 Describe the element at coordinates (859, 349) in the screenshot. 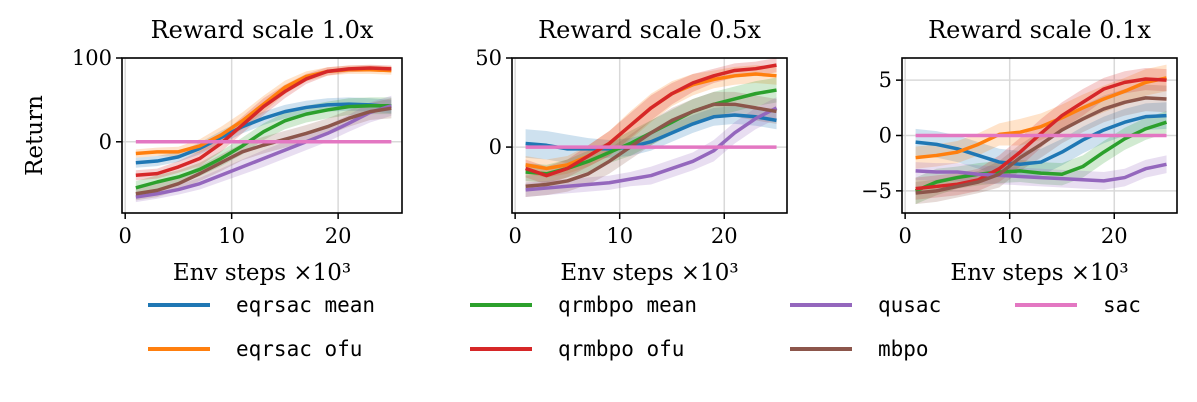

I see `legend-item-mbpo: mbpo` at that location.